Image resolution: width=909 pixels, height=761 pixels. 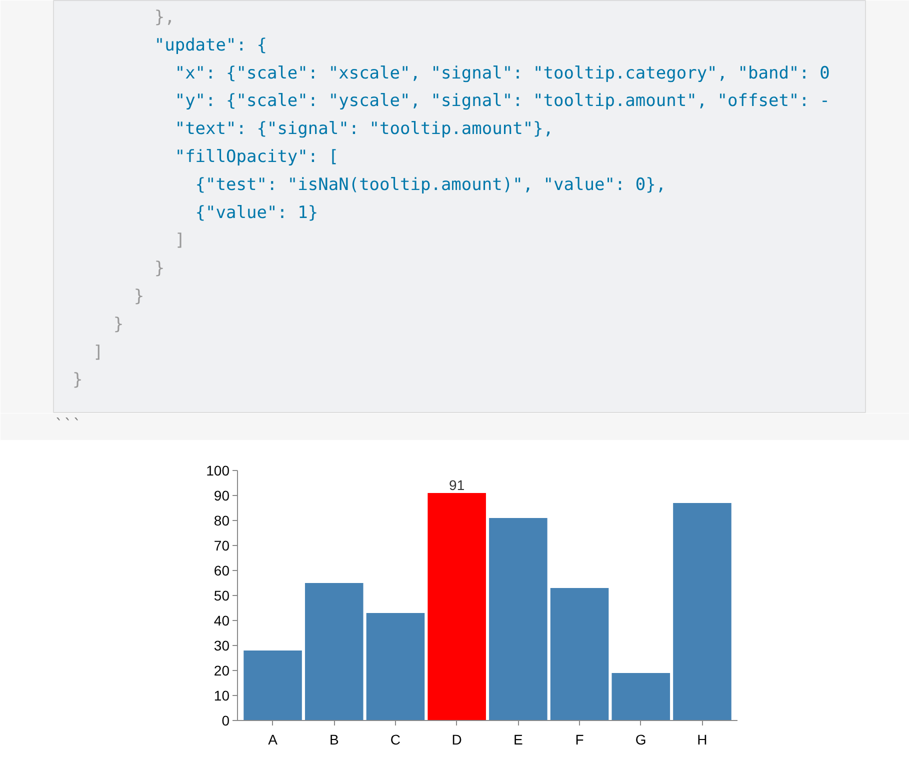 I want to click on x-tick-label: G, so click(x=640, y=740).